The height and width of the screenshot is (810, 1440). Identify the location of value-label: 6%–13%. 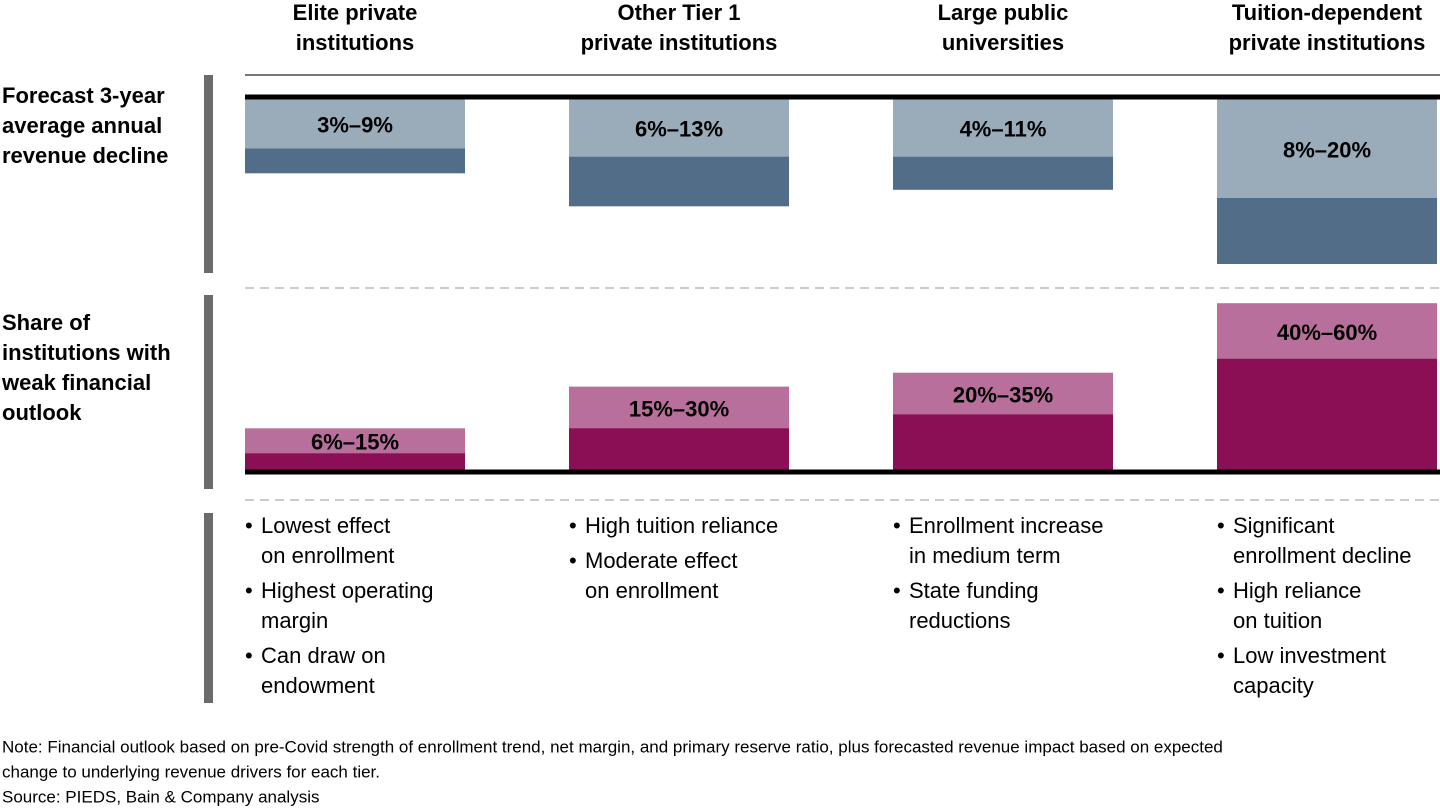
(679, 129).